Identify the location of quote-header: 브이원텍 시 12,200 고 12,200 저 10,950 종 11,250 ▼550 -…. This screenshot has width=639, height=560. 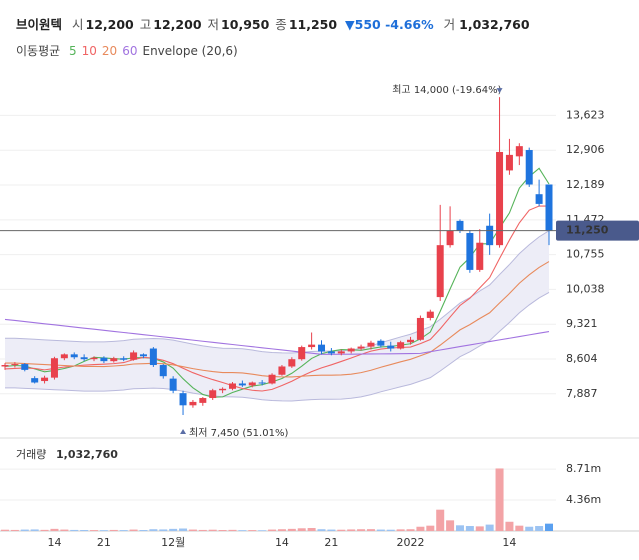
(273, 23).